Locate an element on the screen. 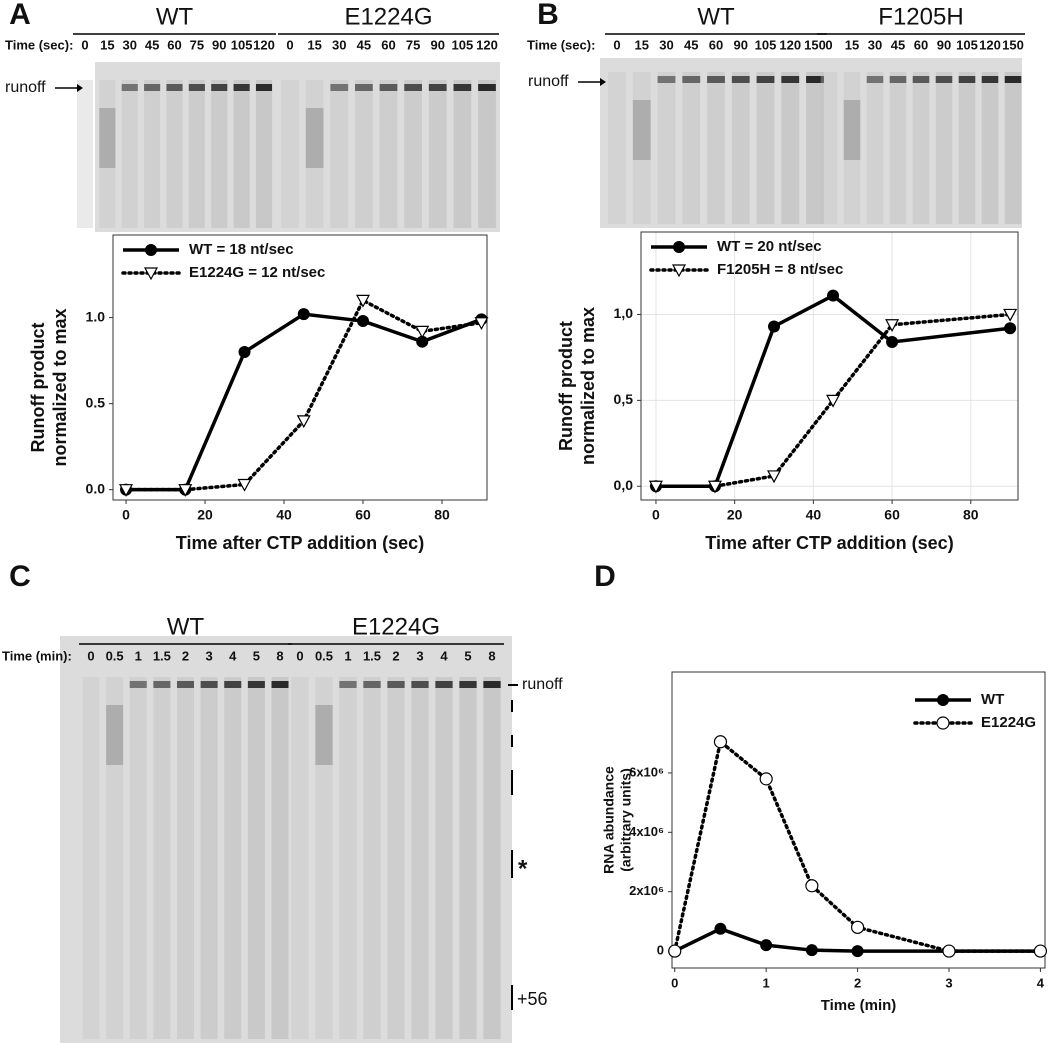 The height and width of the screenshot is (1043, 1050). gel-smear is located at coordinates (324, 735).